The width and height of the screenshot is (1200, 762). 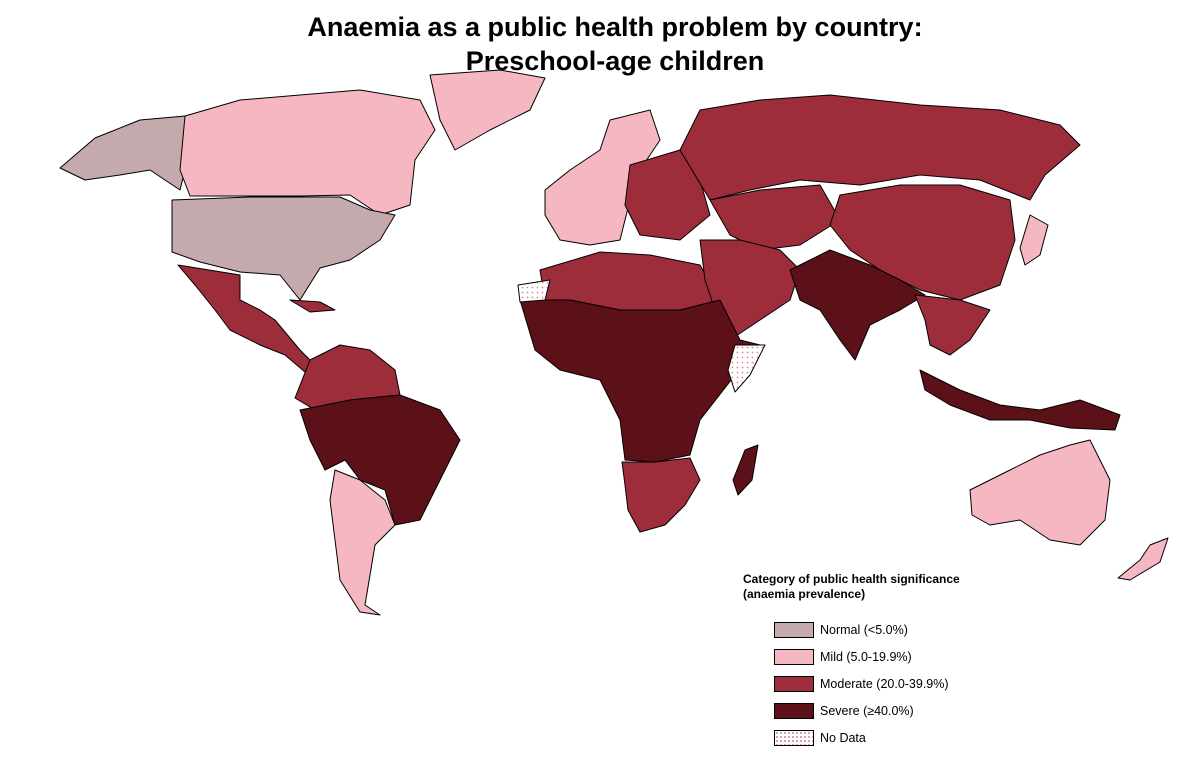 I want to click on region-western-sahara, so click(x=534, y=291).